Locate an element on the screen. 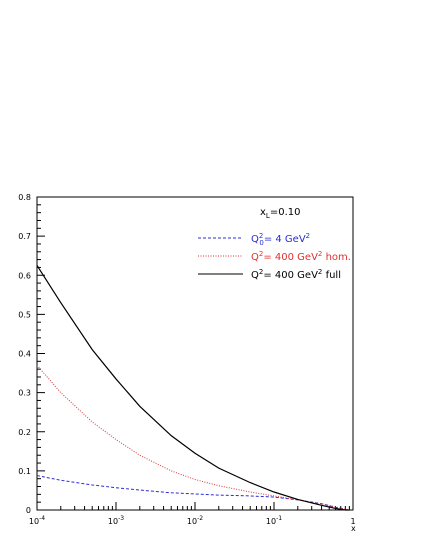 The width and height of the screenshot is (425, 550). xl-annotation: xL=0.10 is located at coordinates (280, 213).